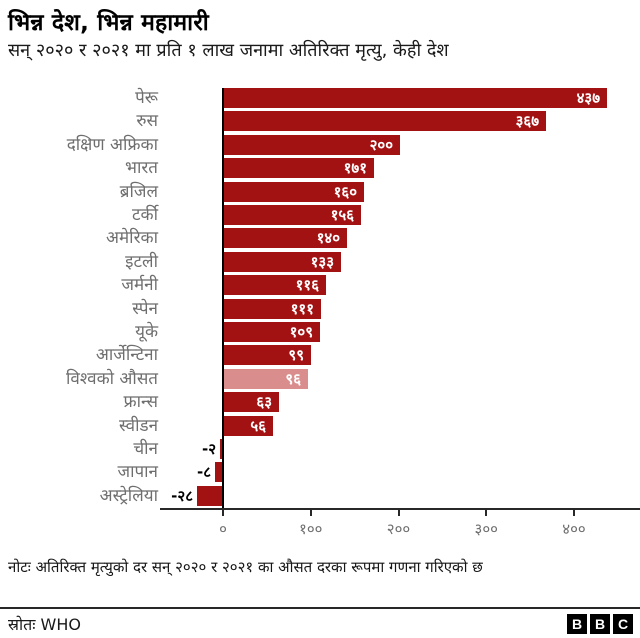  Describe the element at coordinates (112, 145) in the screenshot. I see `country-label: दक्षिण अफ्रिका` at that location.